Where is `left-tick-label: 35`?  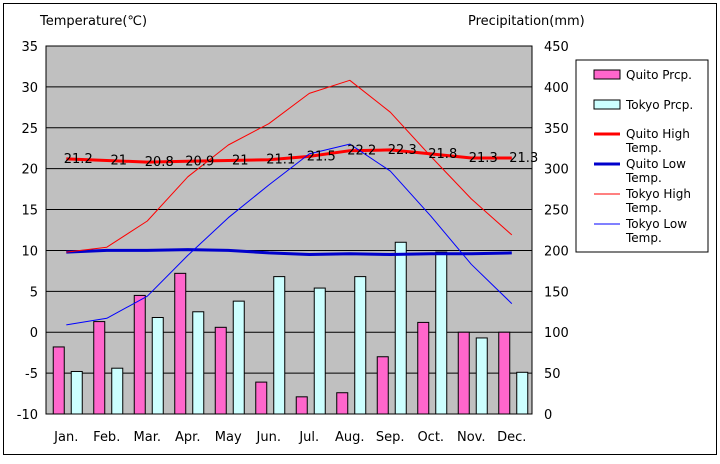
left-tick-label: 35 is located at coordinates (29, 47).